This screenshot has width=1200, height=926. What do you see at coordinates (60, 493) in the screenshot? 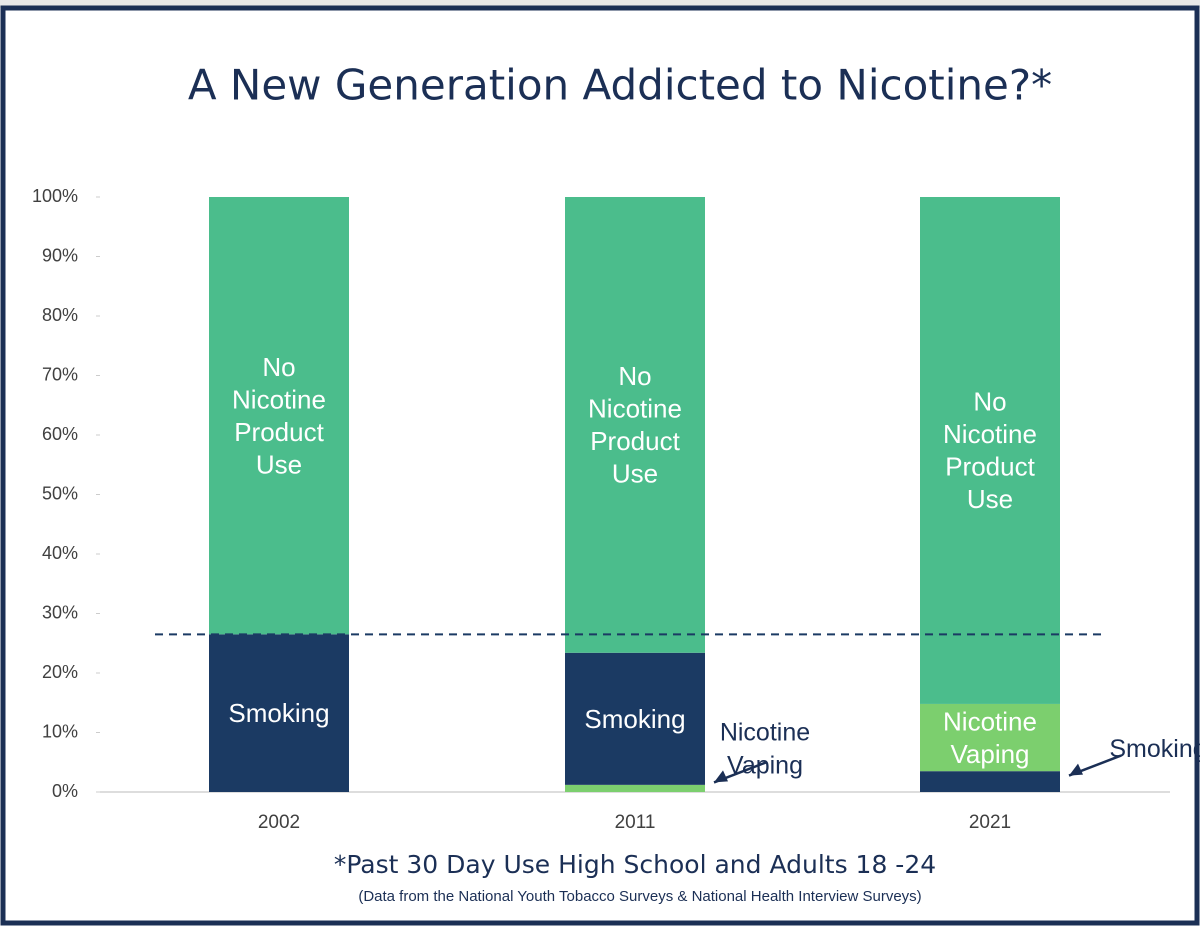
I see `y-tick-label: 50%` at bounding box center [60, 493].